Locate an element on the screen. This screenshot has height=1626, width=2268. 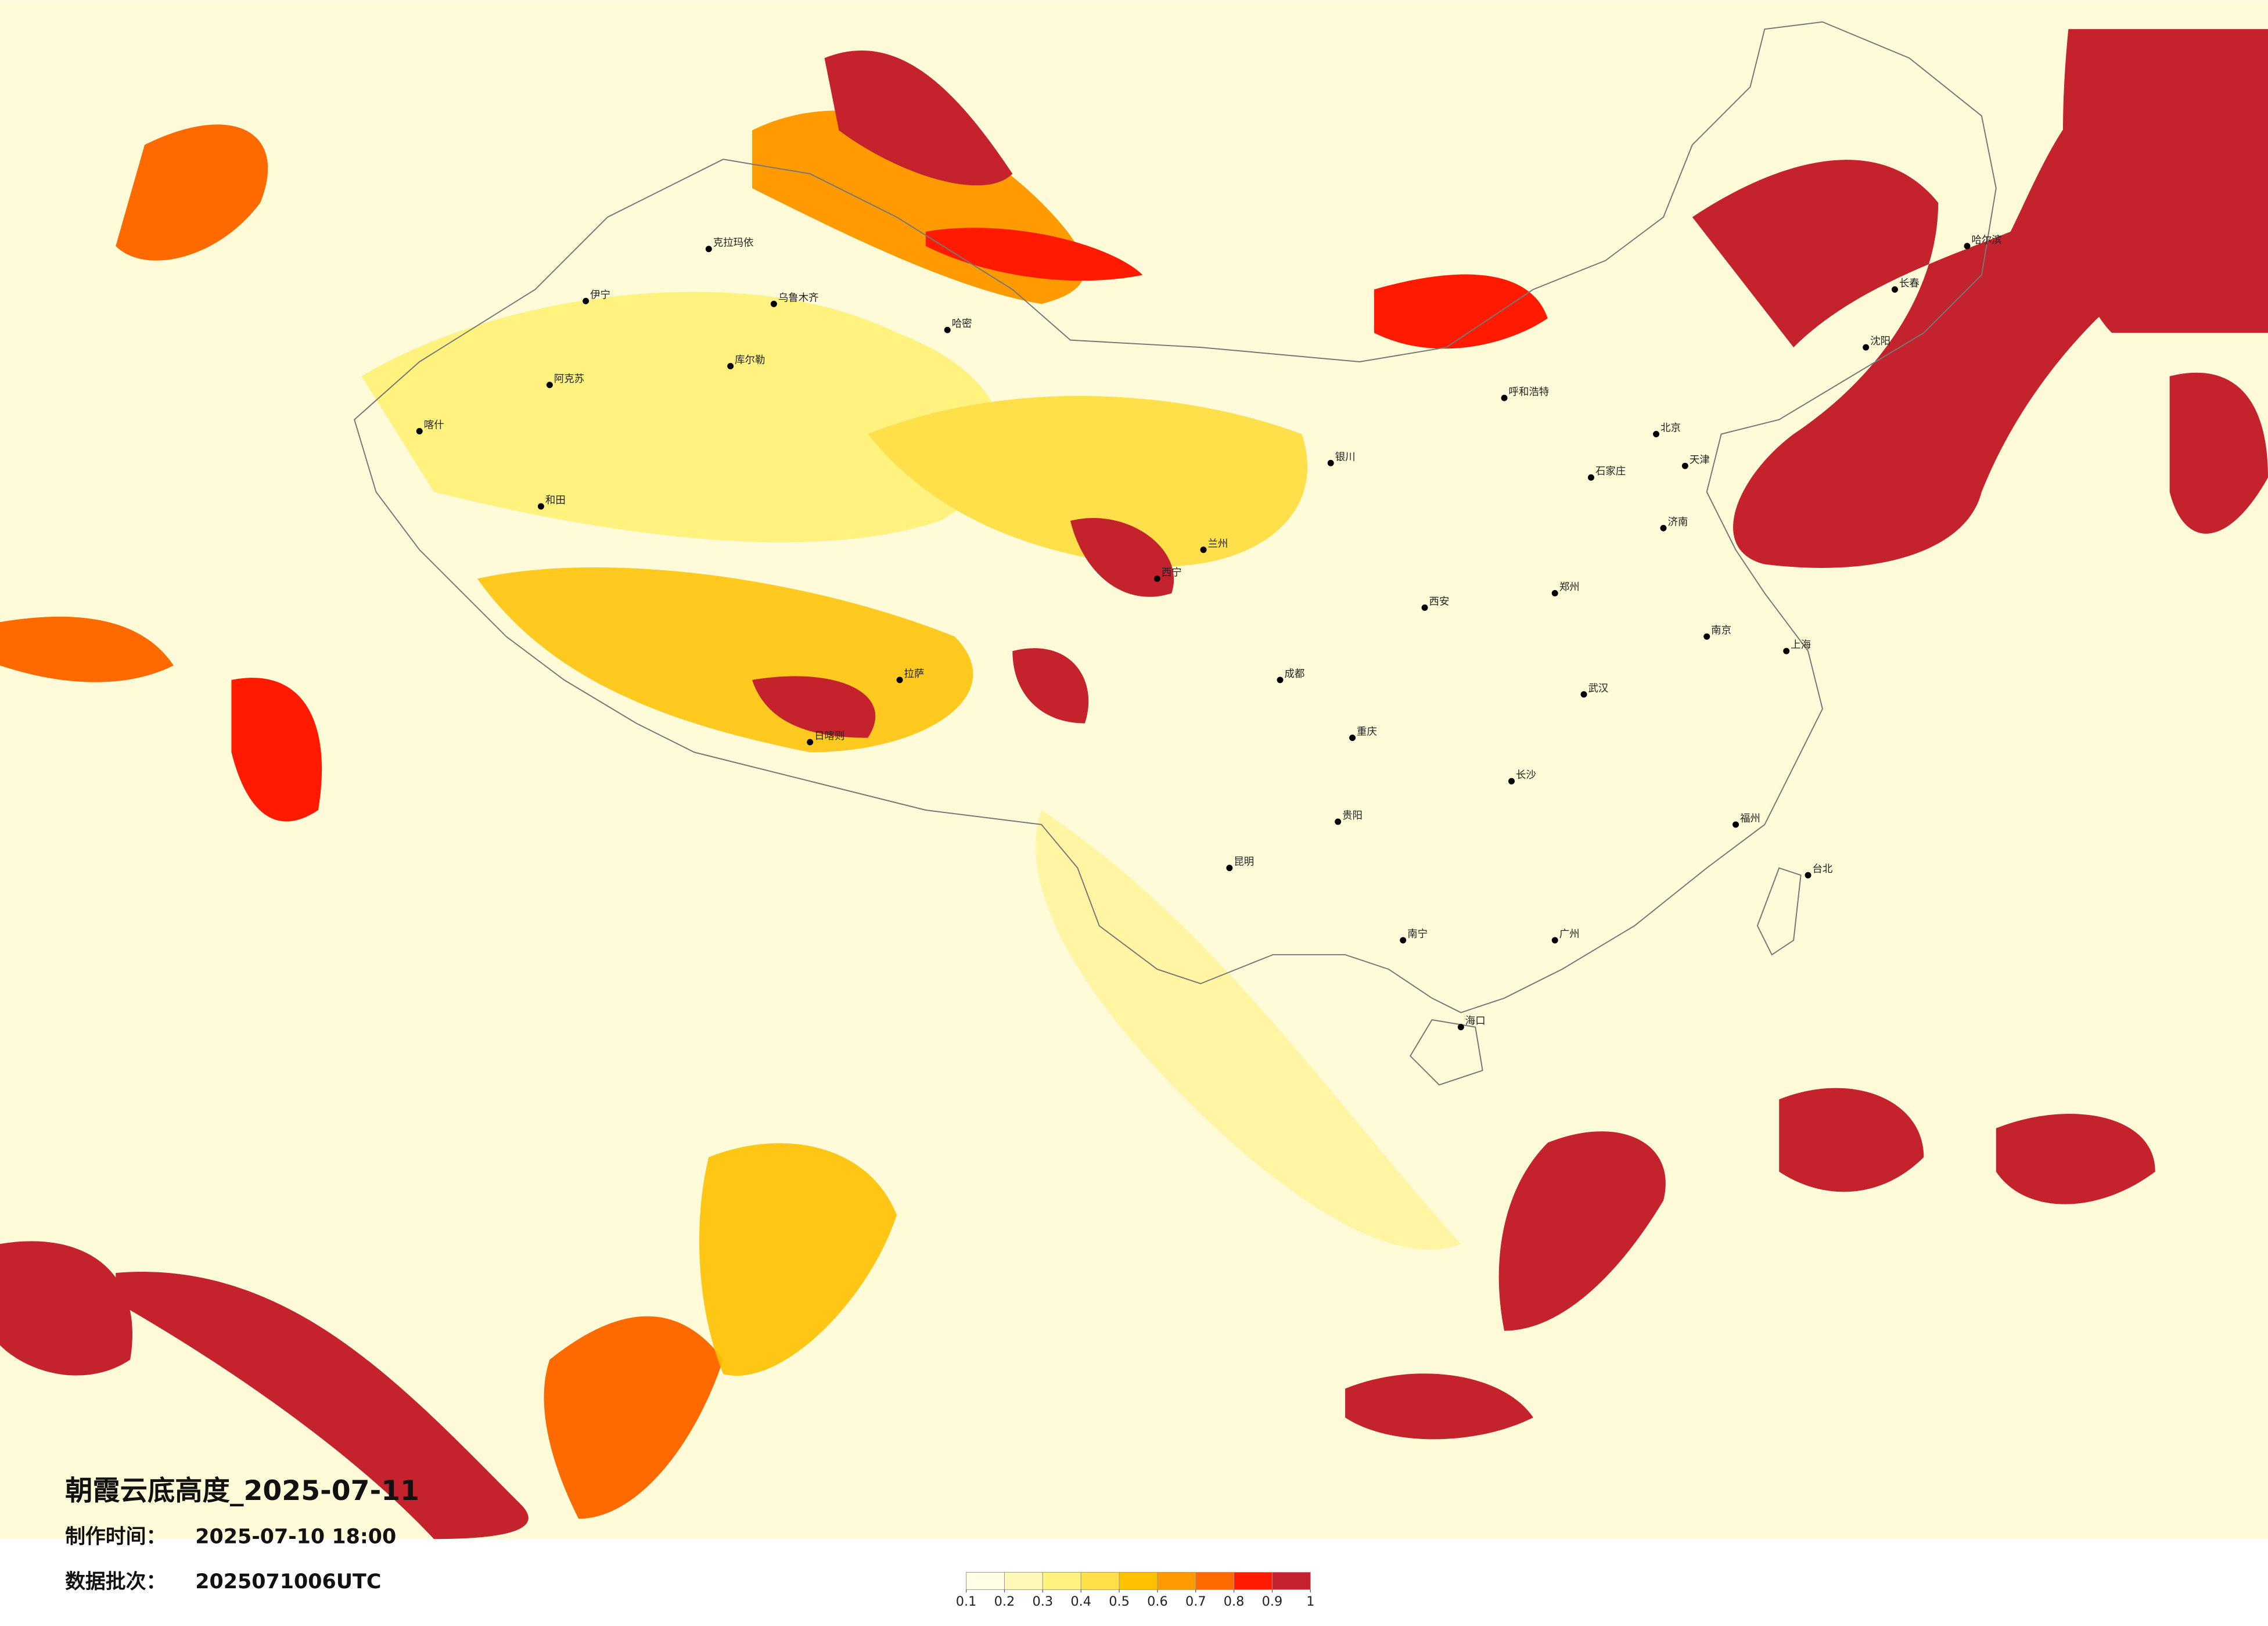
city-label: 天津 is located at coordinates (1700, 460).